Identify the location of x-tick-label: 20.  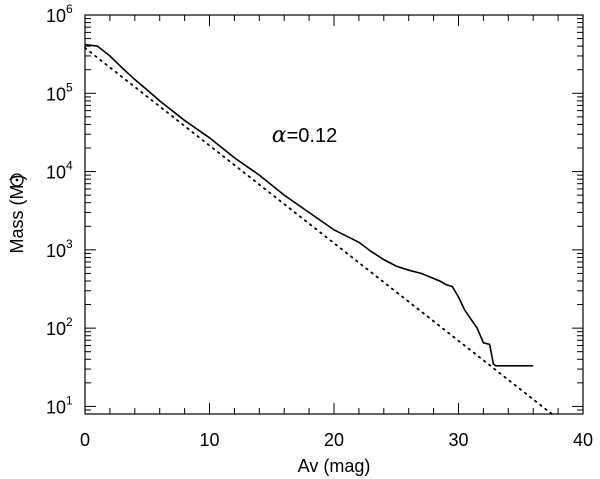
(334, 440).